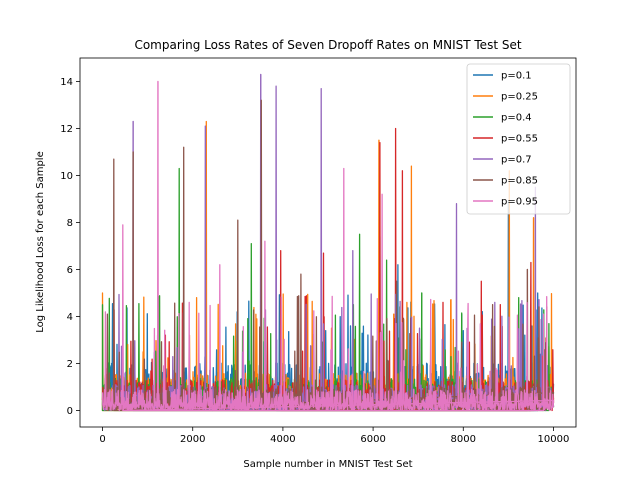  Describe the element at coordinates (70, 317) in the screenshot. I see `y-tick-label: 4` at that location.